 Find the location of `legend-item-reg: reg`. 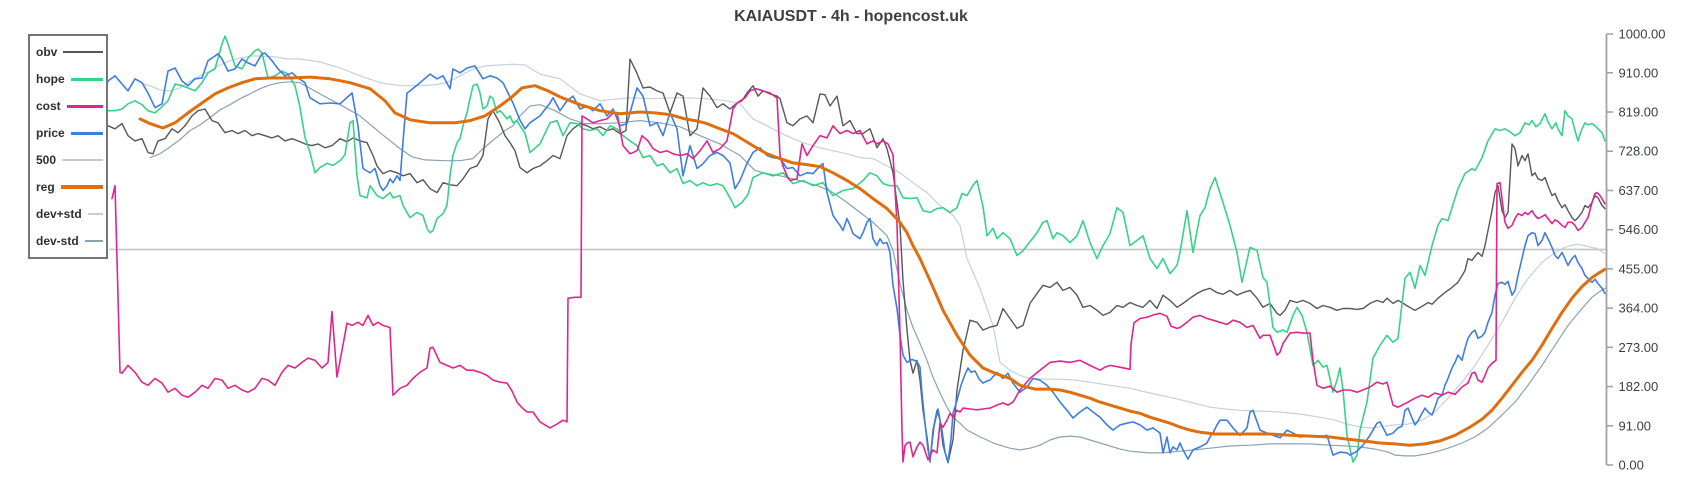

legend-item-reg: reg is located at coordinates (69, 187).